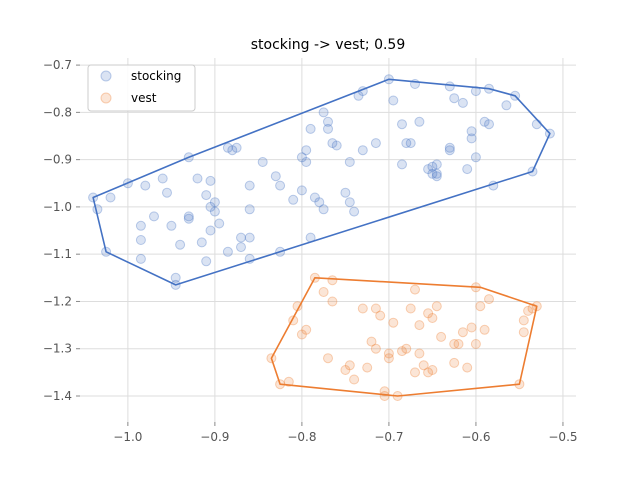  Describe the element at coordinates (328, 45) in the screenshot. I see `chart-title: stocking -> vest; 0.59` at that location.